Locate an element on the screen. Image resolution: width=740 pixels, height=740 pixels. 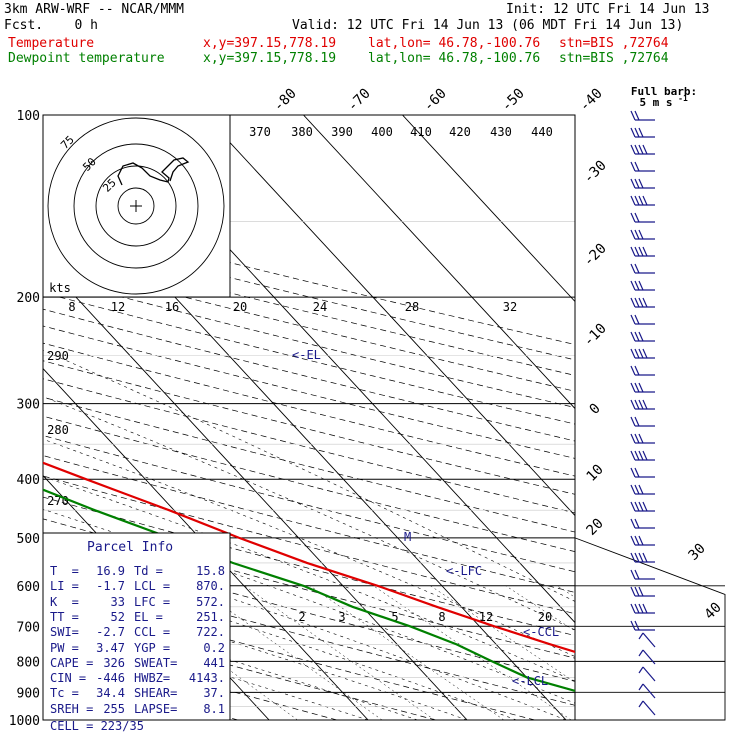
parcel-row-2-col-2: LFC = is located at coordinates (152, 601).